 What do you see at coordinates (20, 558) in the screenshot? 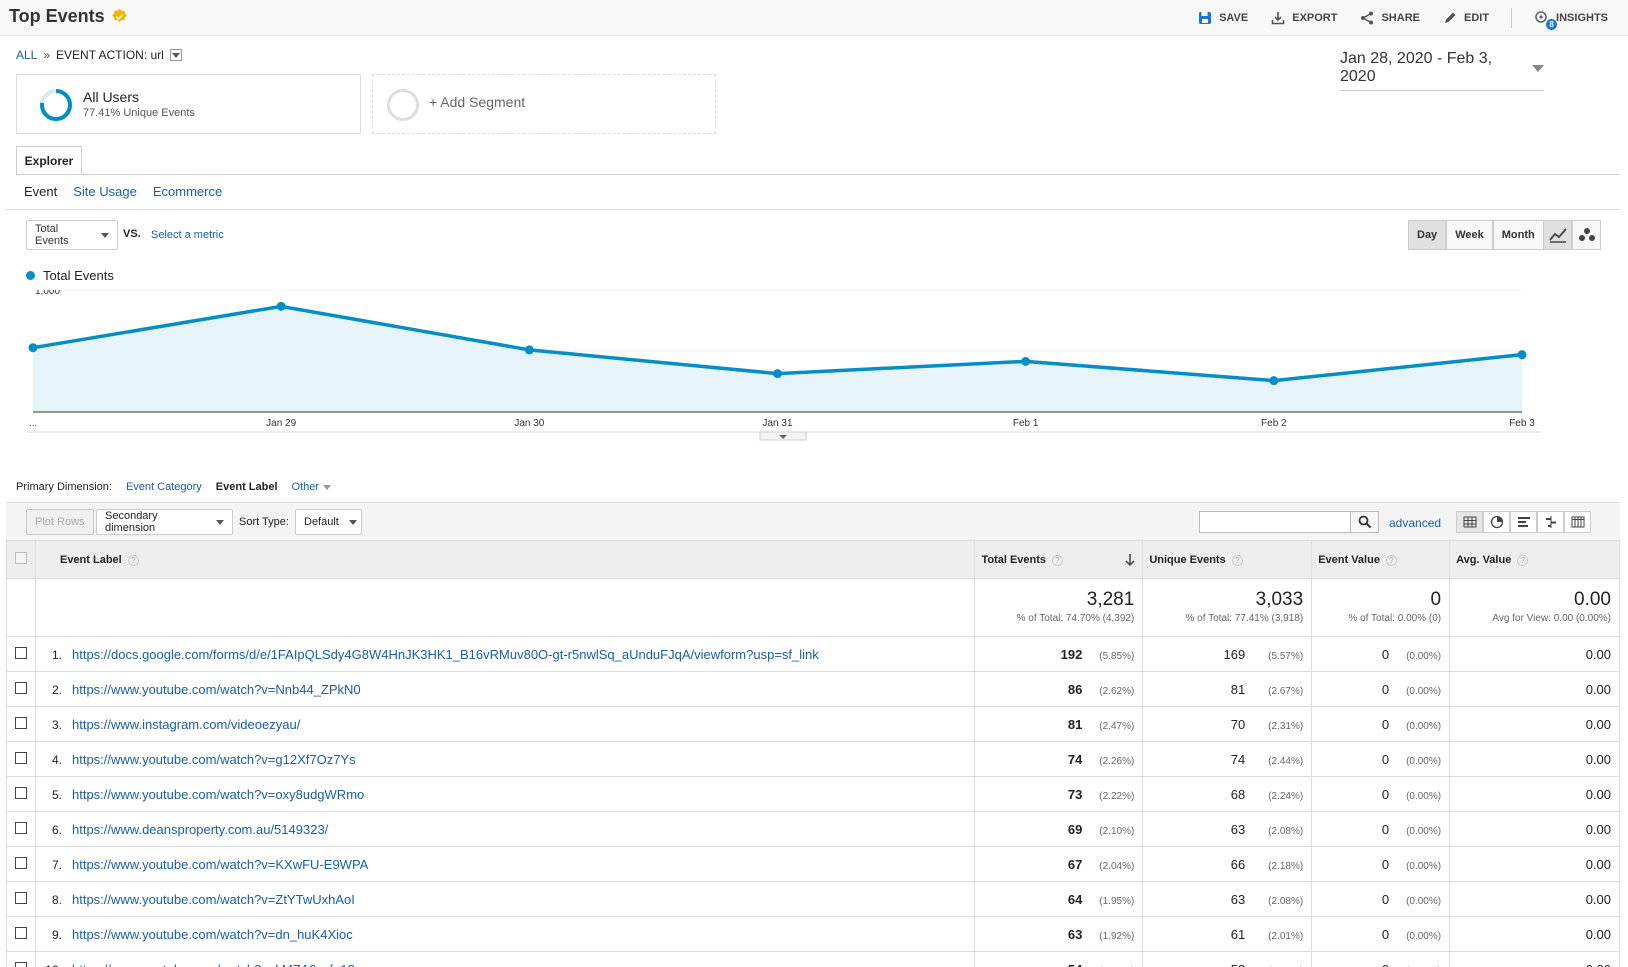
I see `select-all-checkbox` at bounding box center [20, 558].